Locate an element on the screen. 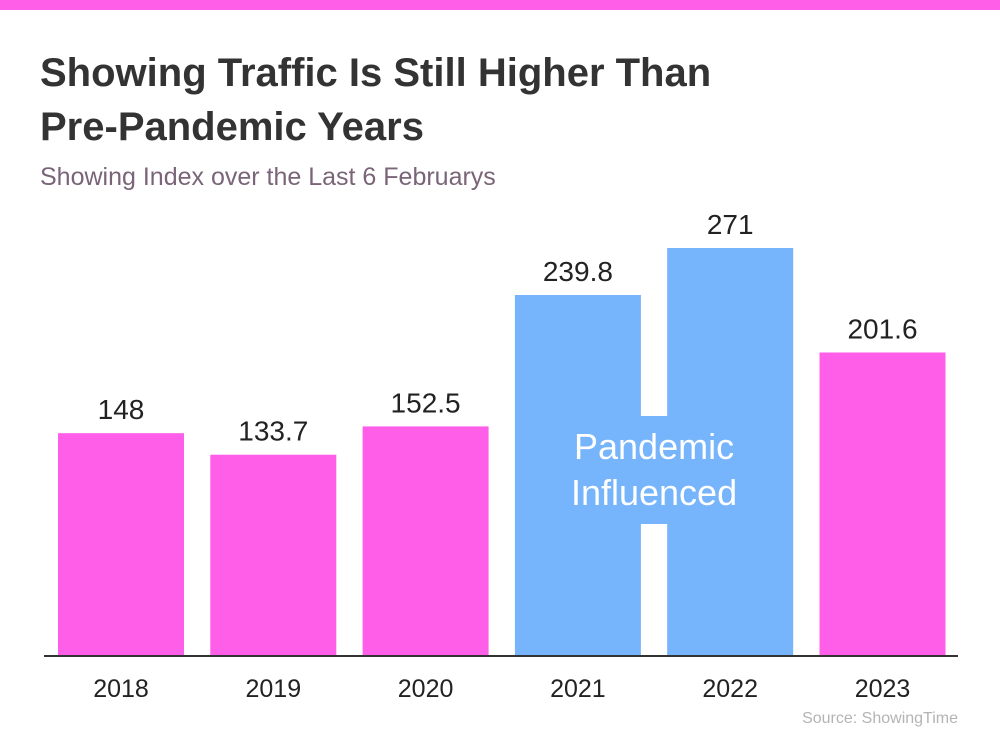  value-label-2018: 148 is located at coordinates (121, 409).